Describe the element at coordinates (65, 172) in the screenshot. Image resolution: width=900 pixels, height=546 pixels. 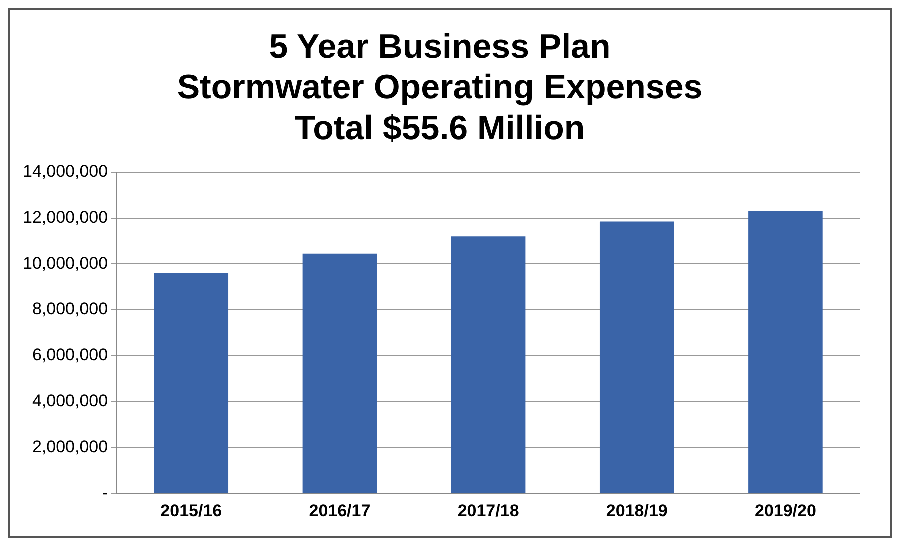
I see `y-tick-label: 14,000,000` at that location.